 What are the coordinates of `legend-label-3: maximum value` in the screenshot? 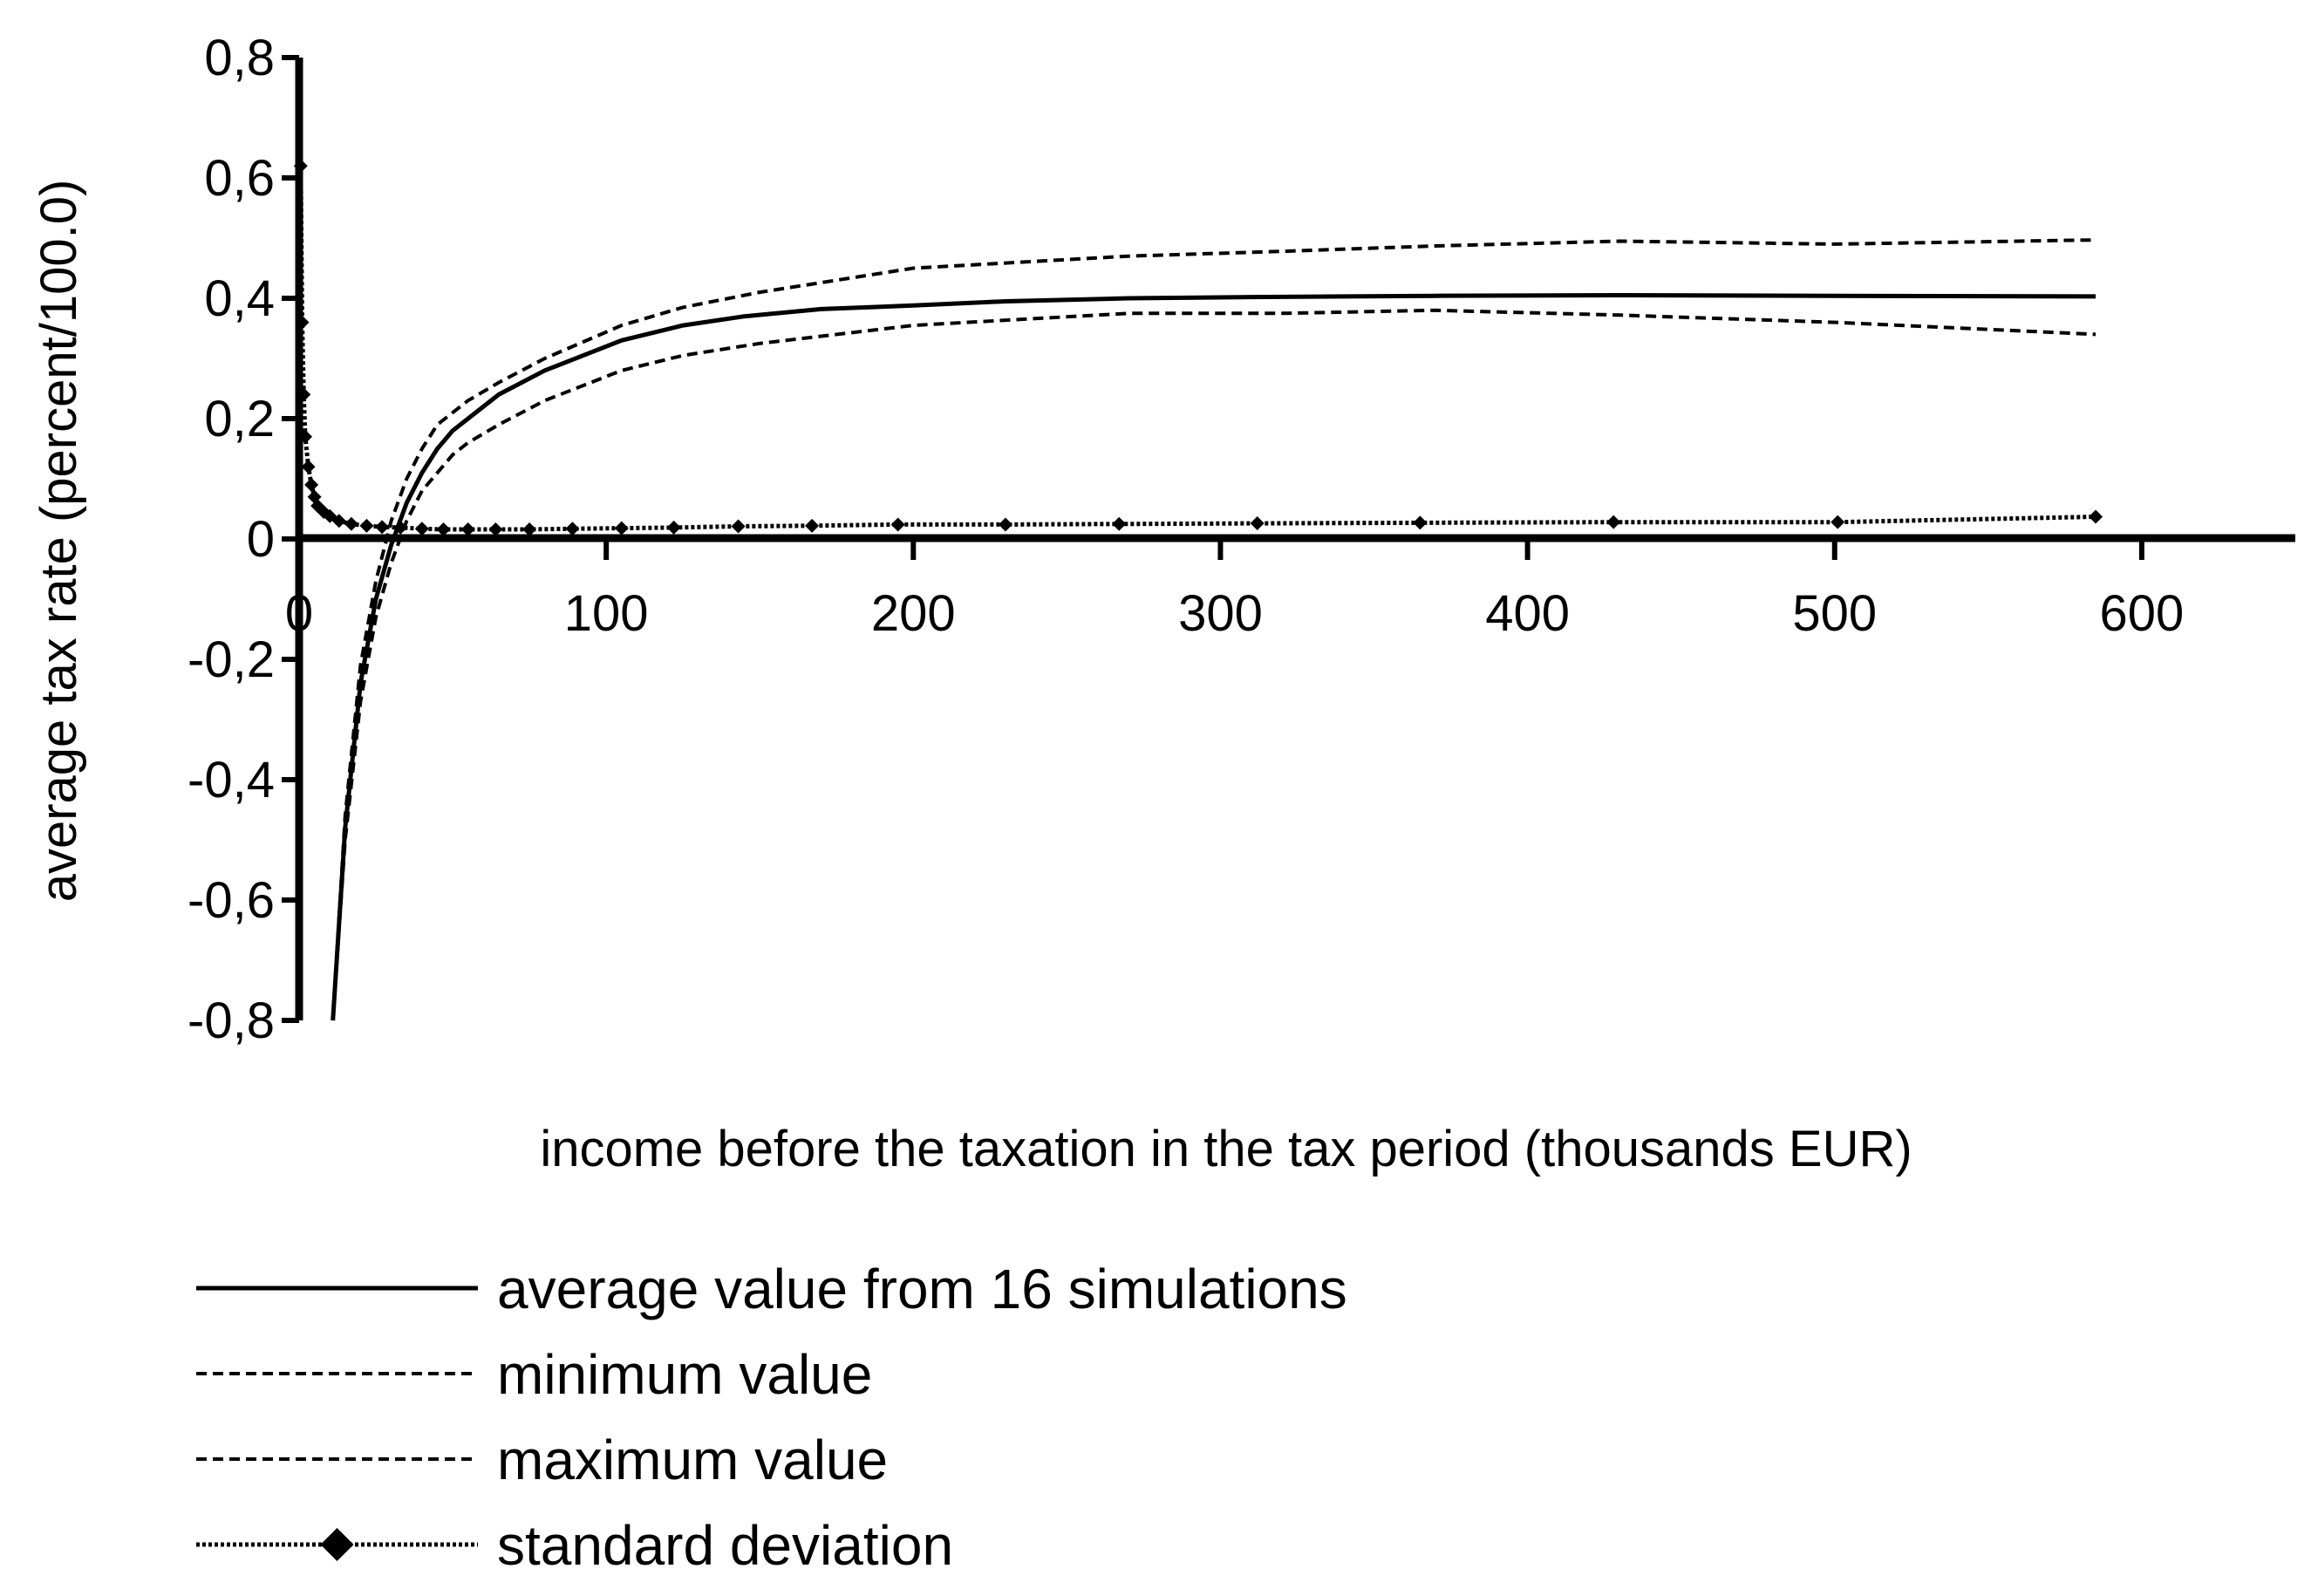 It's located at (692, 1460).